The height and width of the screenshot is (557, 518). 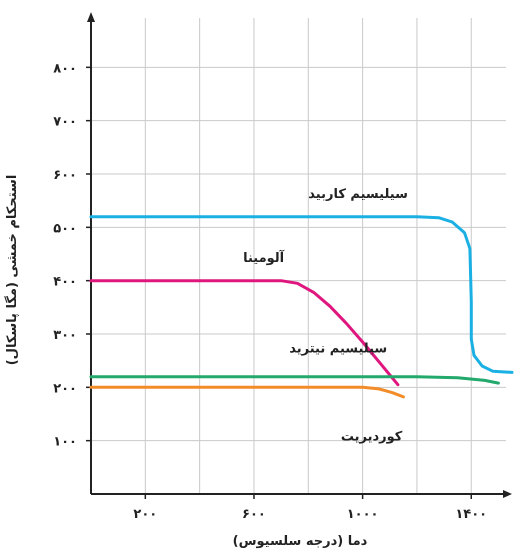 I want to click on y-tick-label: ۸۰۰, so click(x=65, y=68).